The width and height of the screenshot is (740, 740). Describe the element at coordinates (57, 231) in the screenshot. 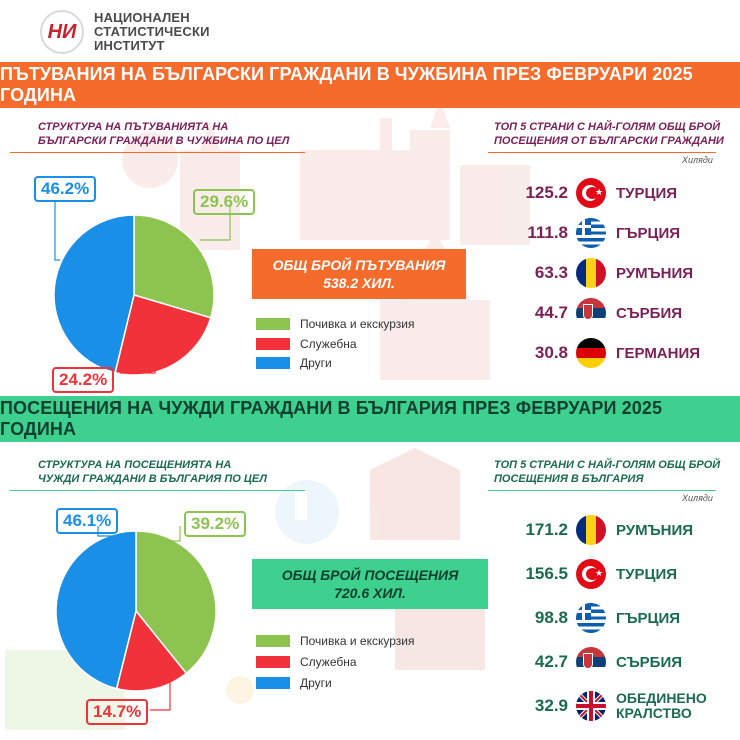

I see `leader-line-other` at that location.